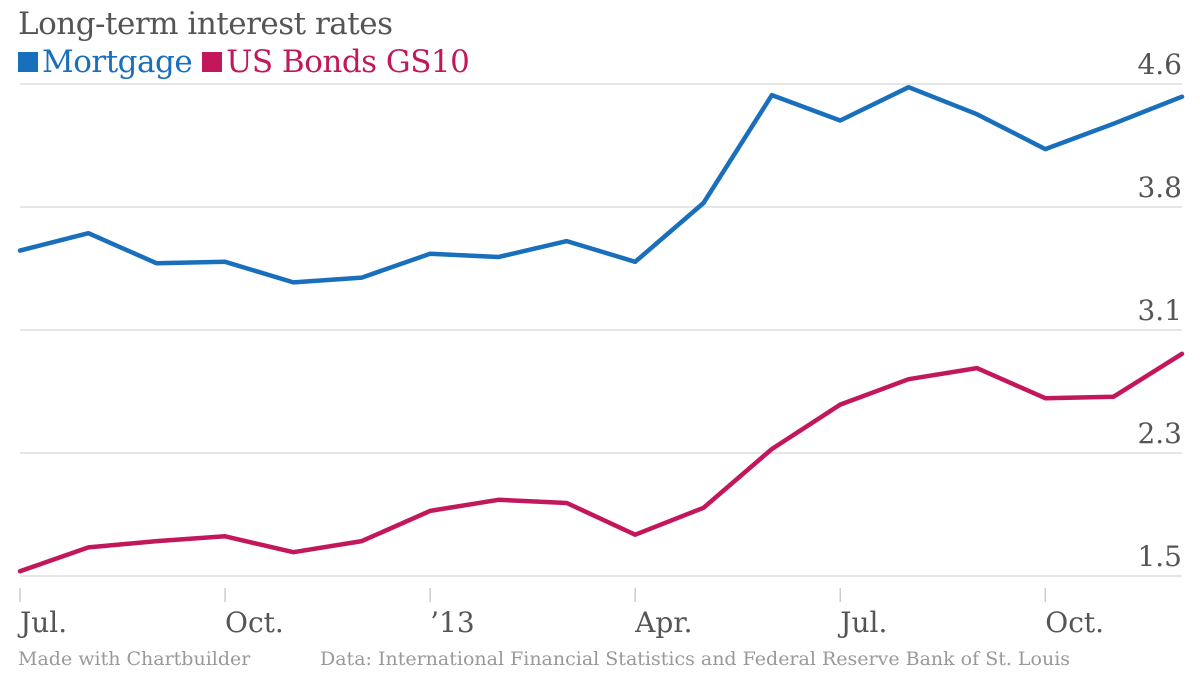  Describe the element at coordinates (1159, 433) in the screenshot. I see `y-tick-label: 2.3` at that location.